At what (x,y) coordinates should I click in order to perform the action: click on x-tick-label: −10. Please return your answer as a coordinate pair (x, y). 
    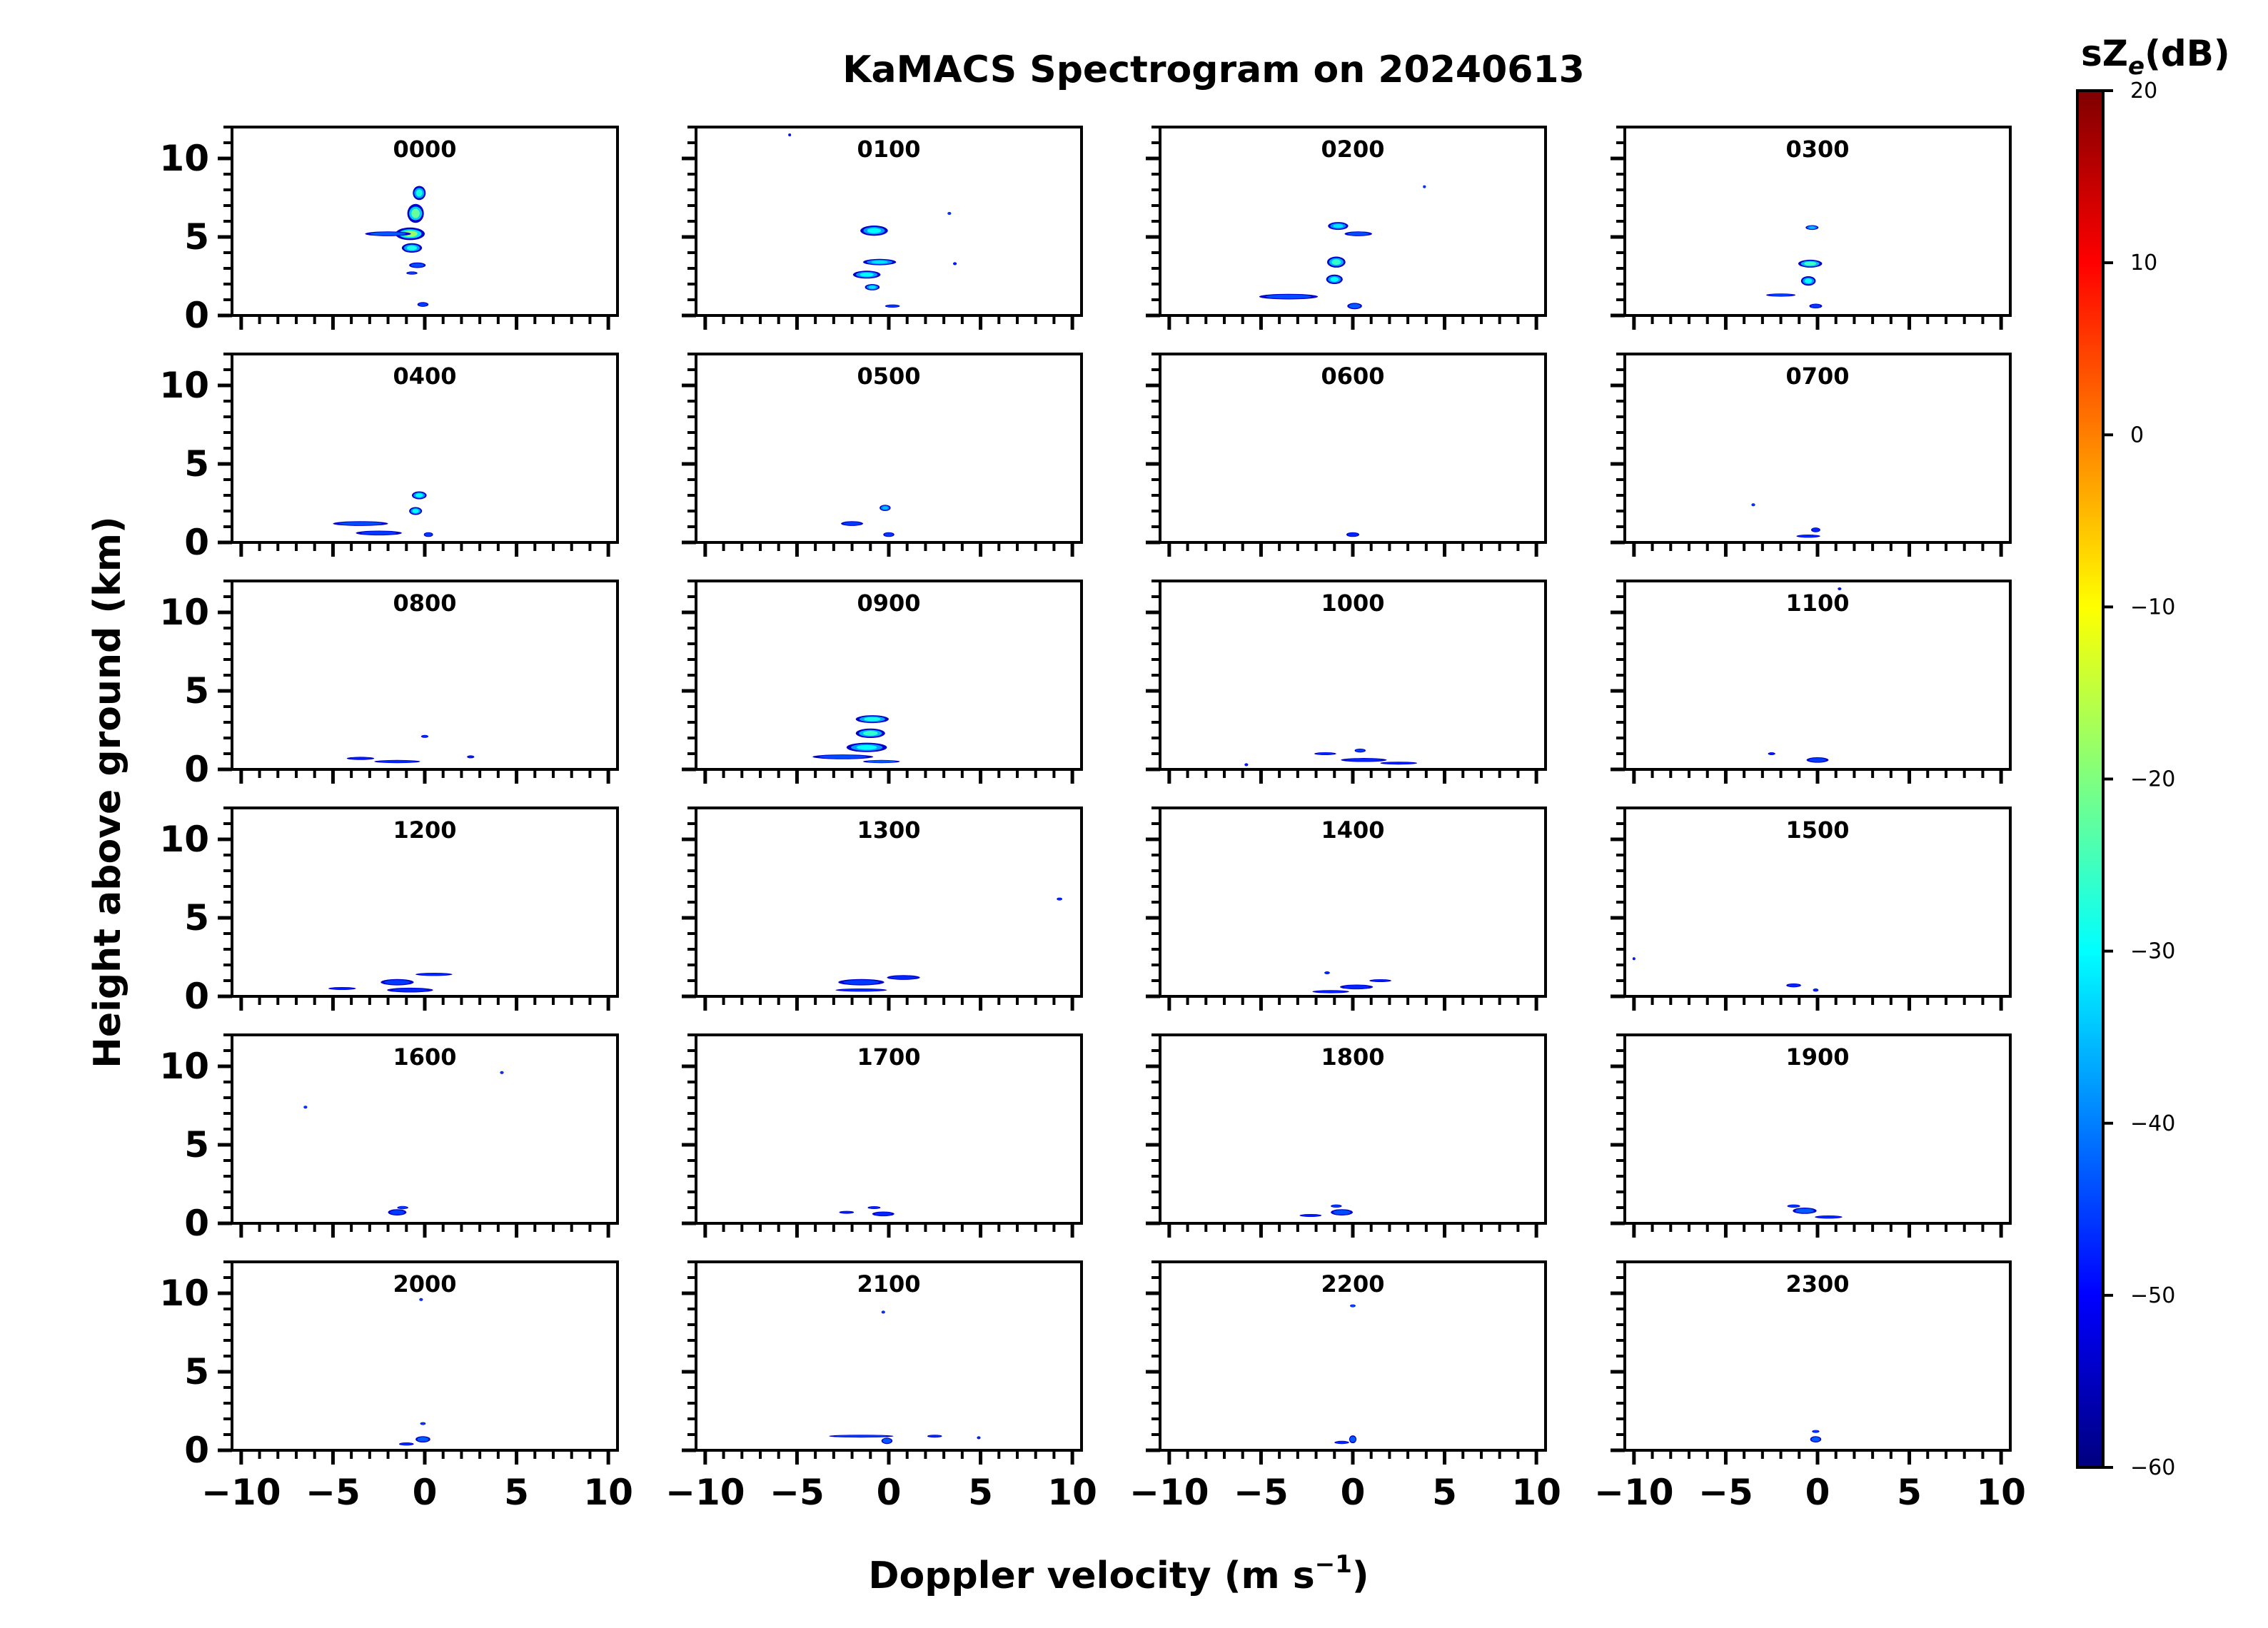
    Looking at the image, I should click on (1169, 1492).